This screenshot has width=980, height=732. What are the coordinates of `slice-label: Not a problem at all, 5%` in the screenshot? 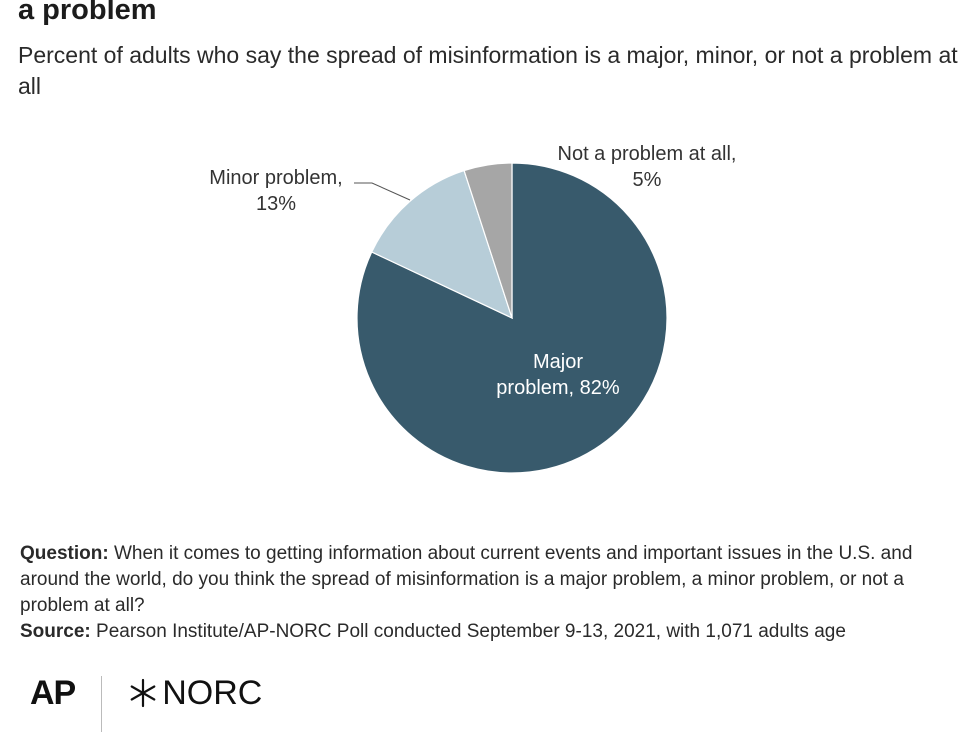 It's located at (647, 167).